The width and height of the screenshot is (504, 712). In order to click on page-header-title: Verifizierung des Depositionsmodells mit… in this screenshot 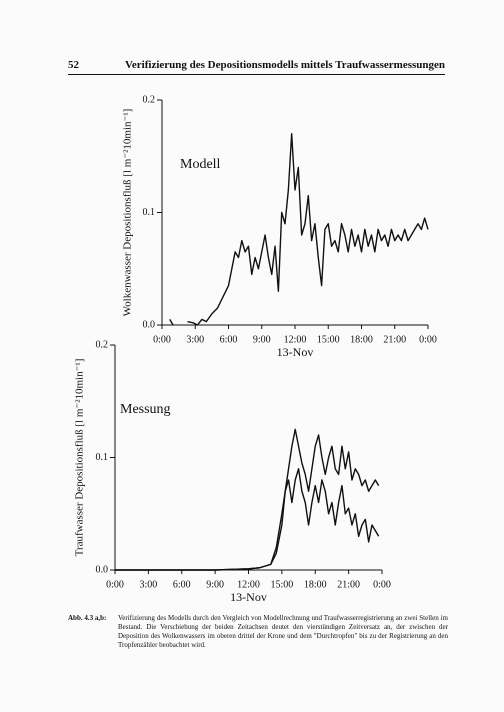, I will do `click(284, 65)`.